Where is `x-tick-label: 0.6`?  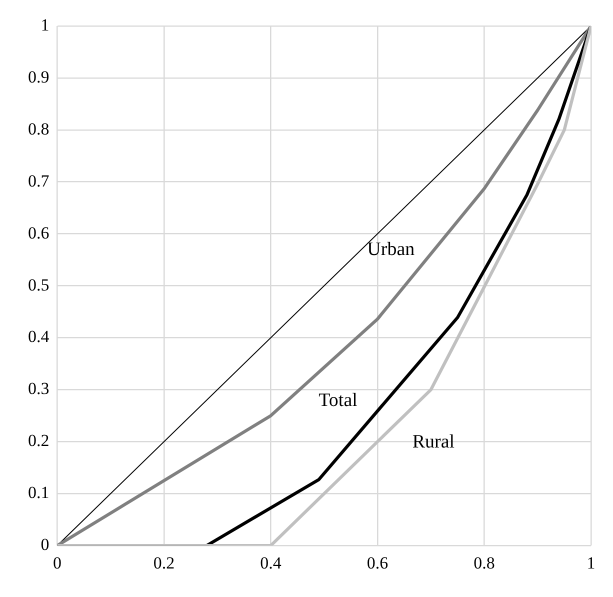 x-tick-label: 0.6 is located at coordinates (377, 562).